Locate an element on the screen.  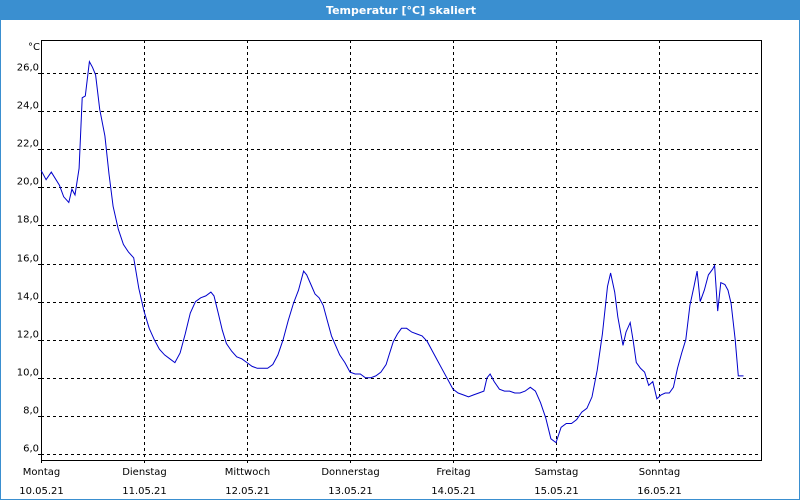
y-tick-label: 14,0 is located at coordinates (28, 297).